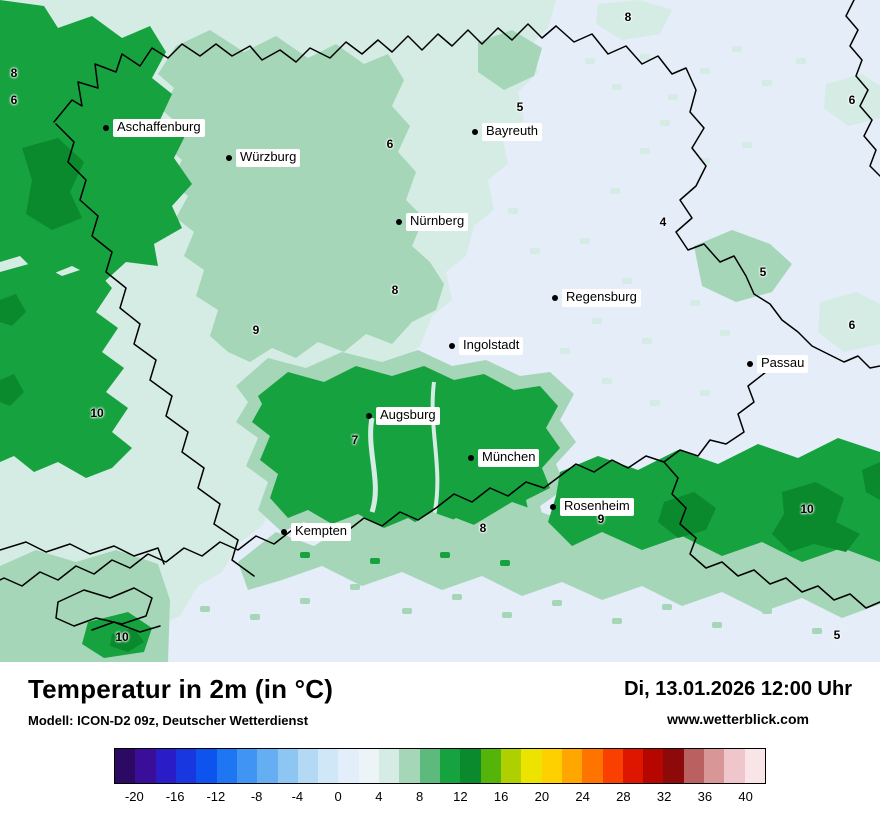  What do you see at coordinates (509, 458) in the screenshot?
I see `city-label: München` at bounding box center [509, 458].